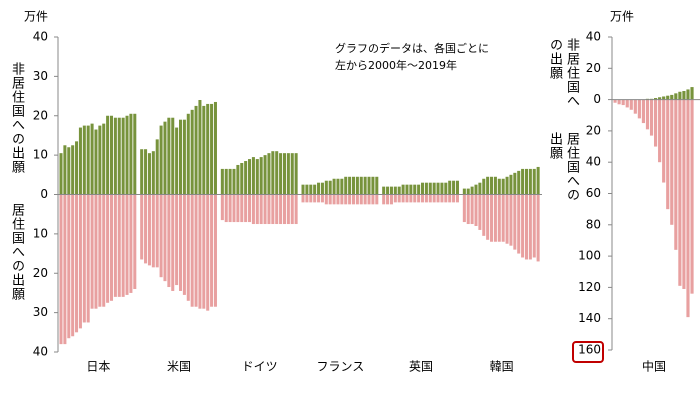 Image resolution: width=700 pixels, height=405 pixels. What do you see at coordinates (260, 367) in the screenshot?
I see `x-tick-label: ドイツ` at bounding box center [260, 367].